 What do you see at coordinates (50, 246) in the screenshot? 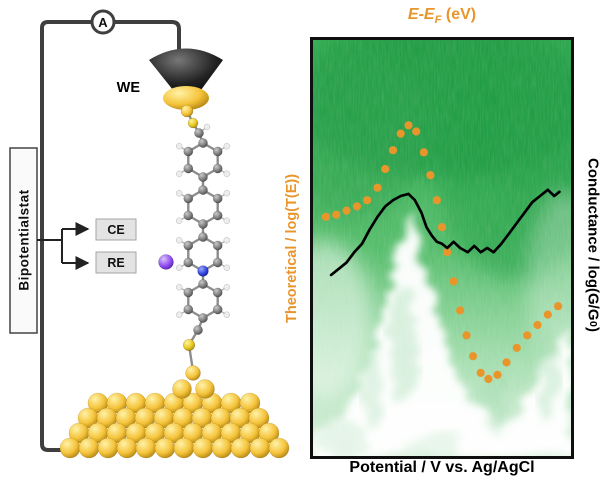
I see `electrode-leads` at bounding box center [50, 246].